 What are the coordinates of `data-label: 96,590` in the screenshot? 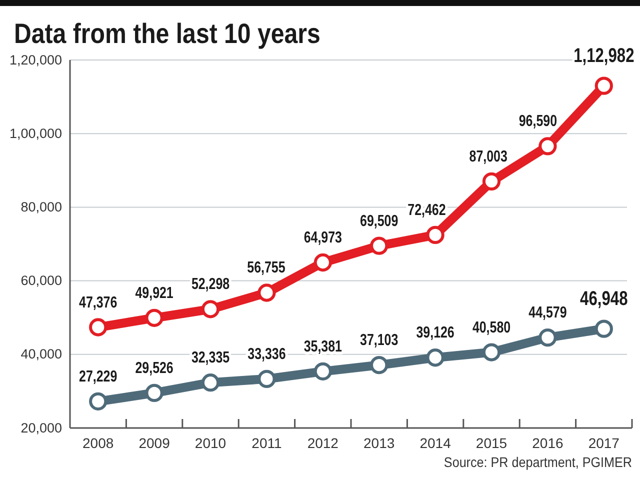 It's located at (538, 121).